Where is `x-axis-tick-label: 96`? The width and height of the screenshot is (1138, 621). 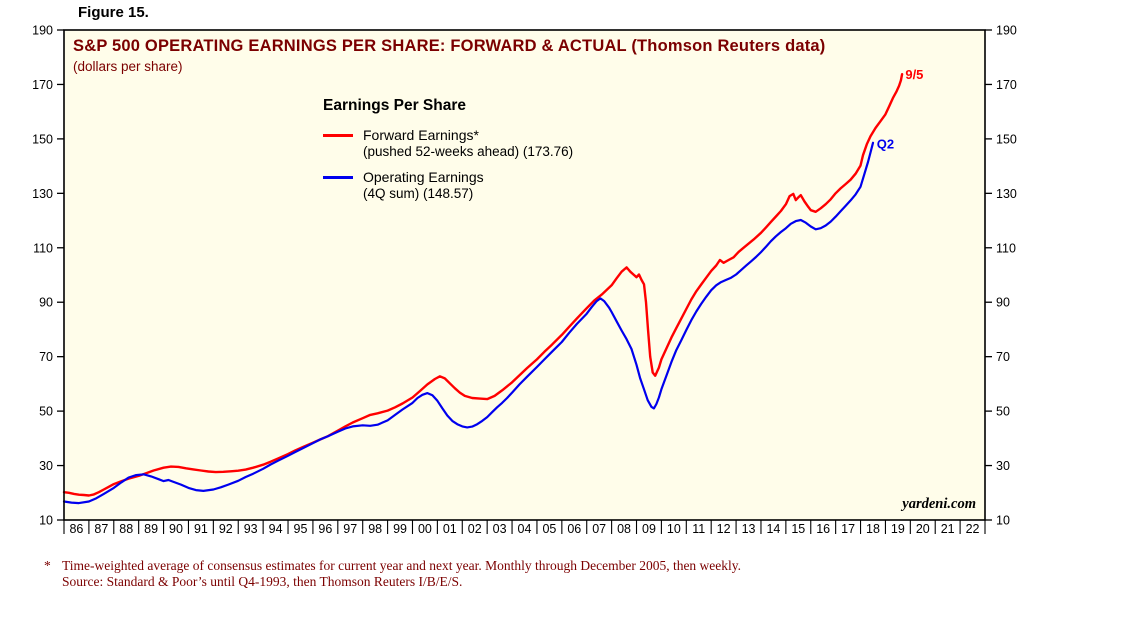 x-axis-tick-label: 96 is located at coordinates (325, 529).